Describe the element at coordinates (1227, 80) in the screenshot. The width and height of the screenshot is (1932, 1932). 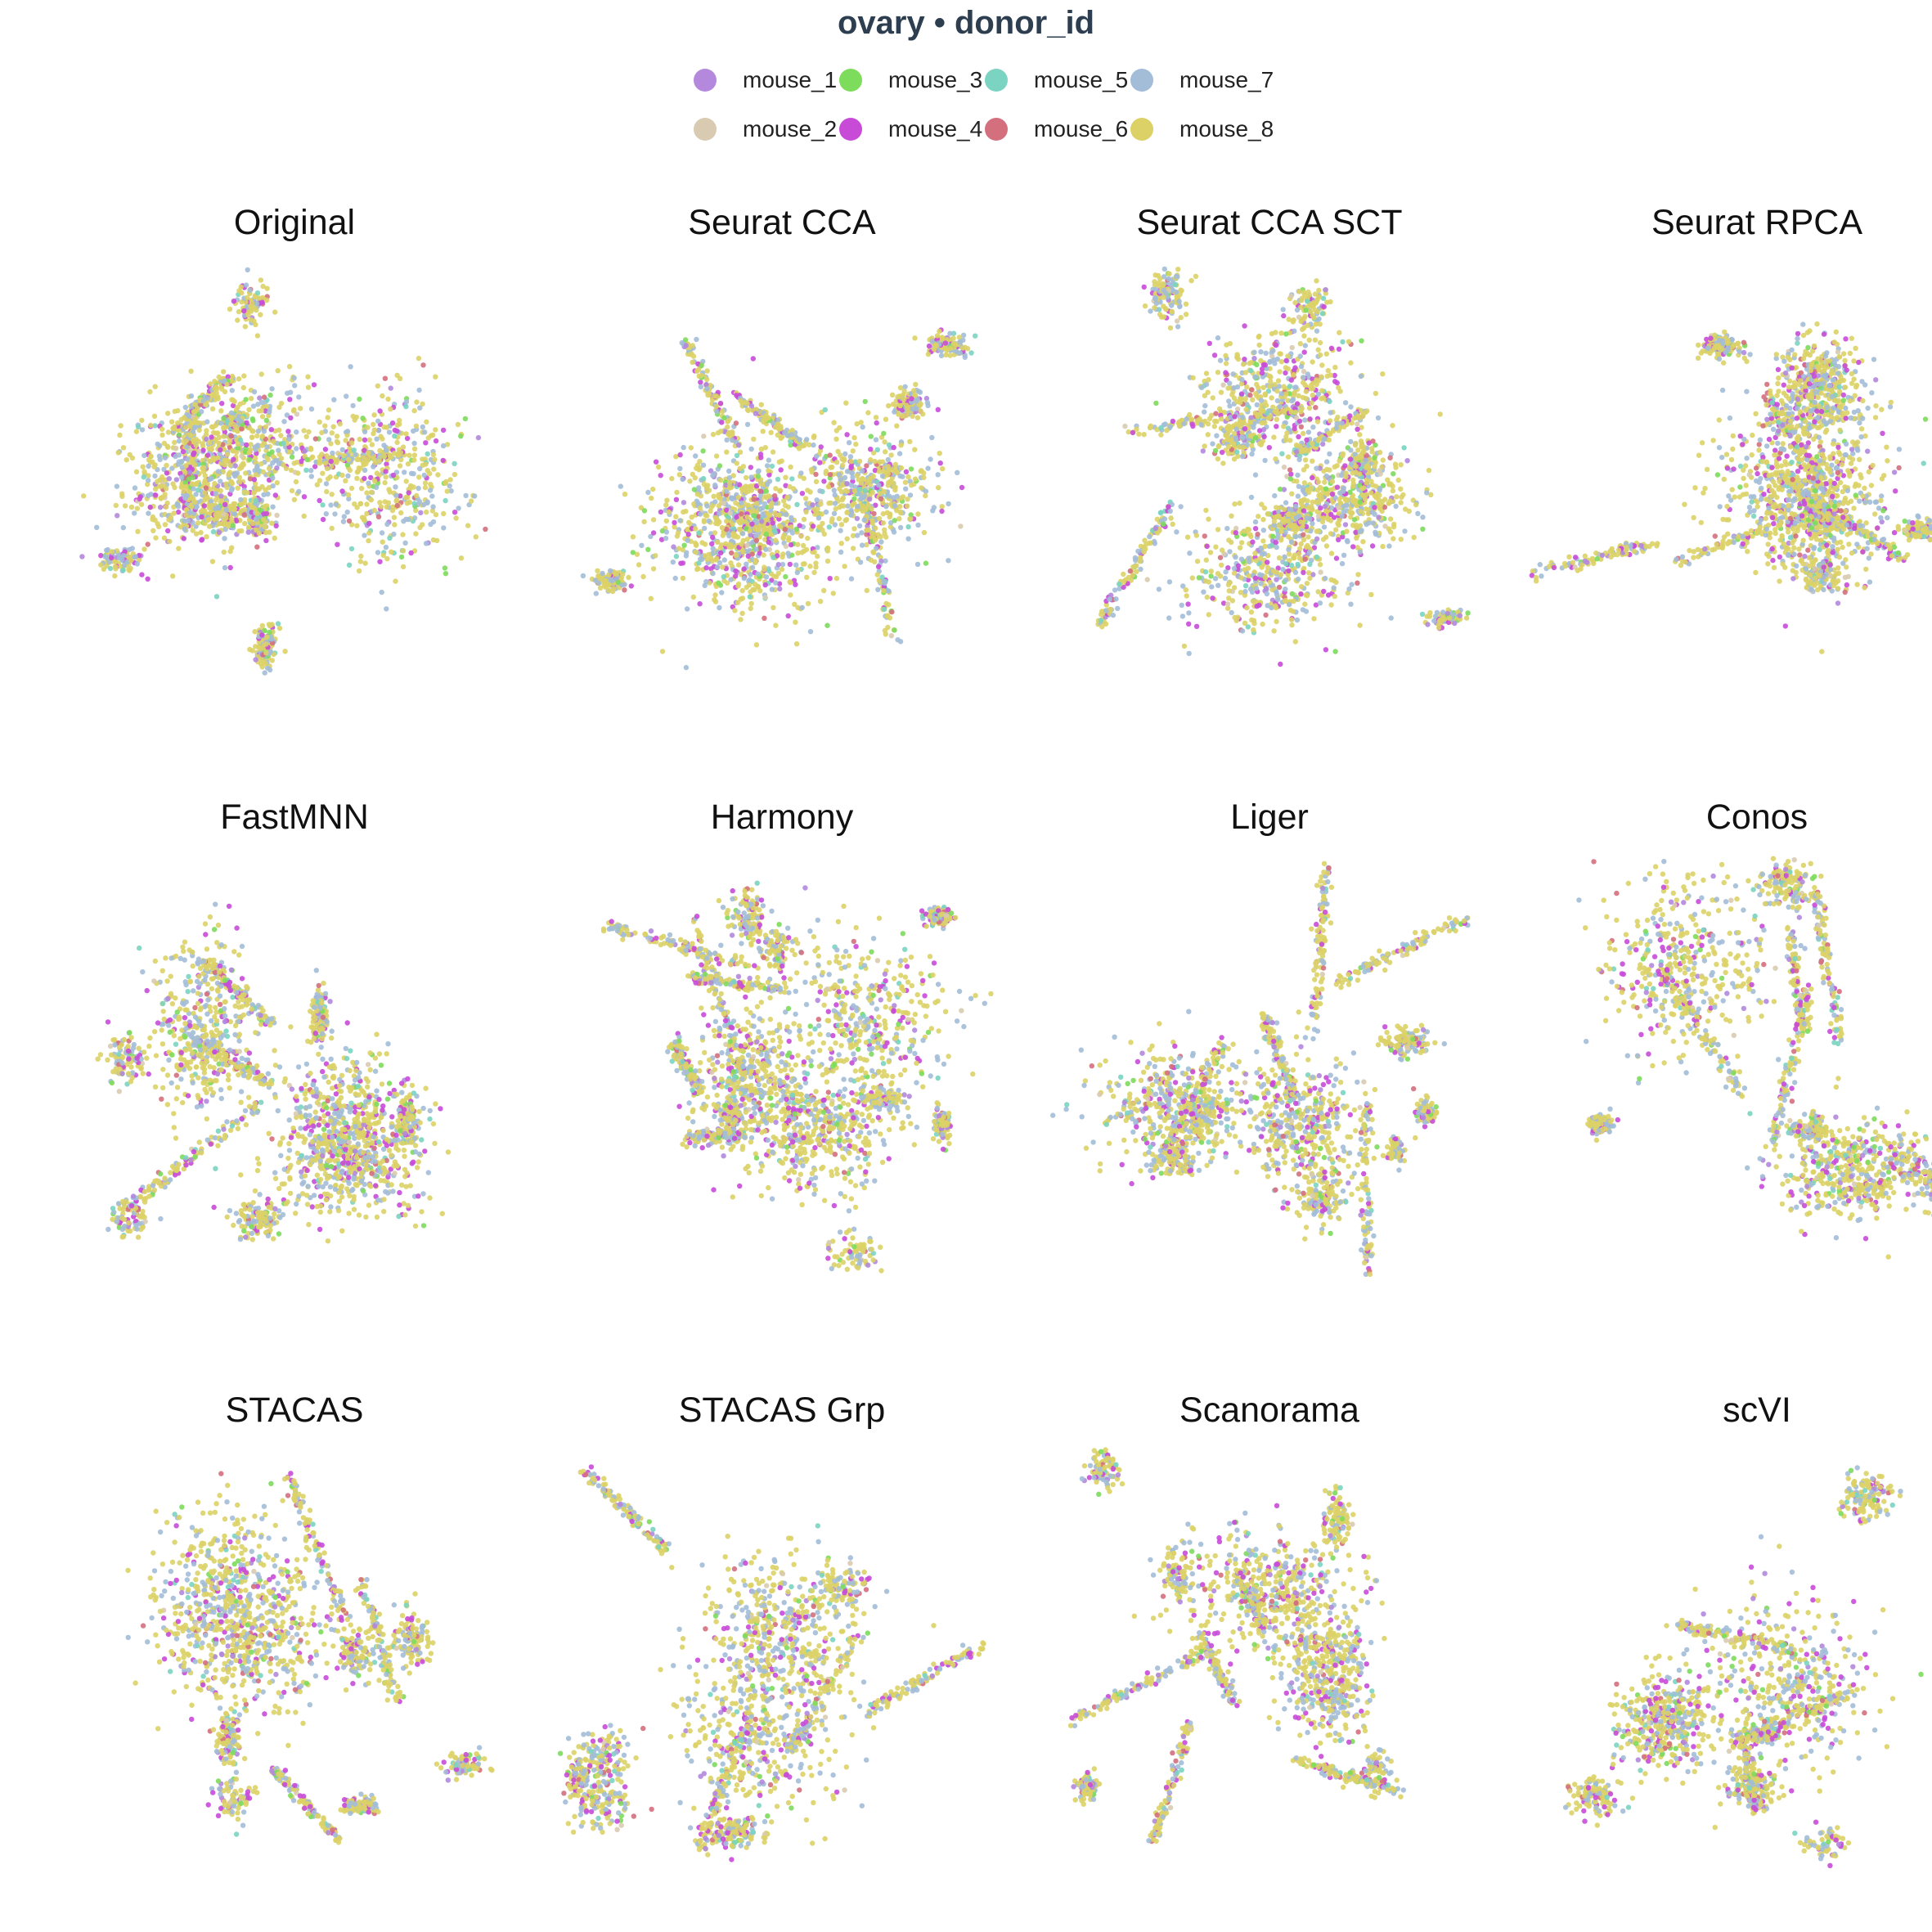
I see `legend-label: mouse_7` at that location.